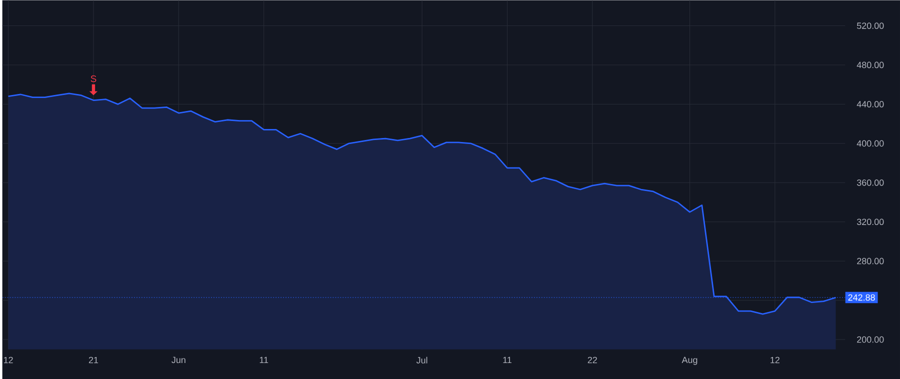  What do you see at coordinates (690, 360) in the screenshot?
I see `x-tick-label: Aug` at bounding box center [690, 360].